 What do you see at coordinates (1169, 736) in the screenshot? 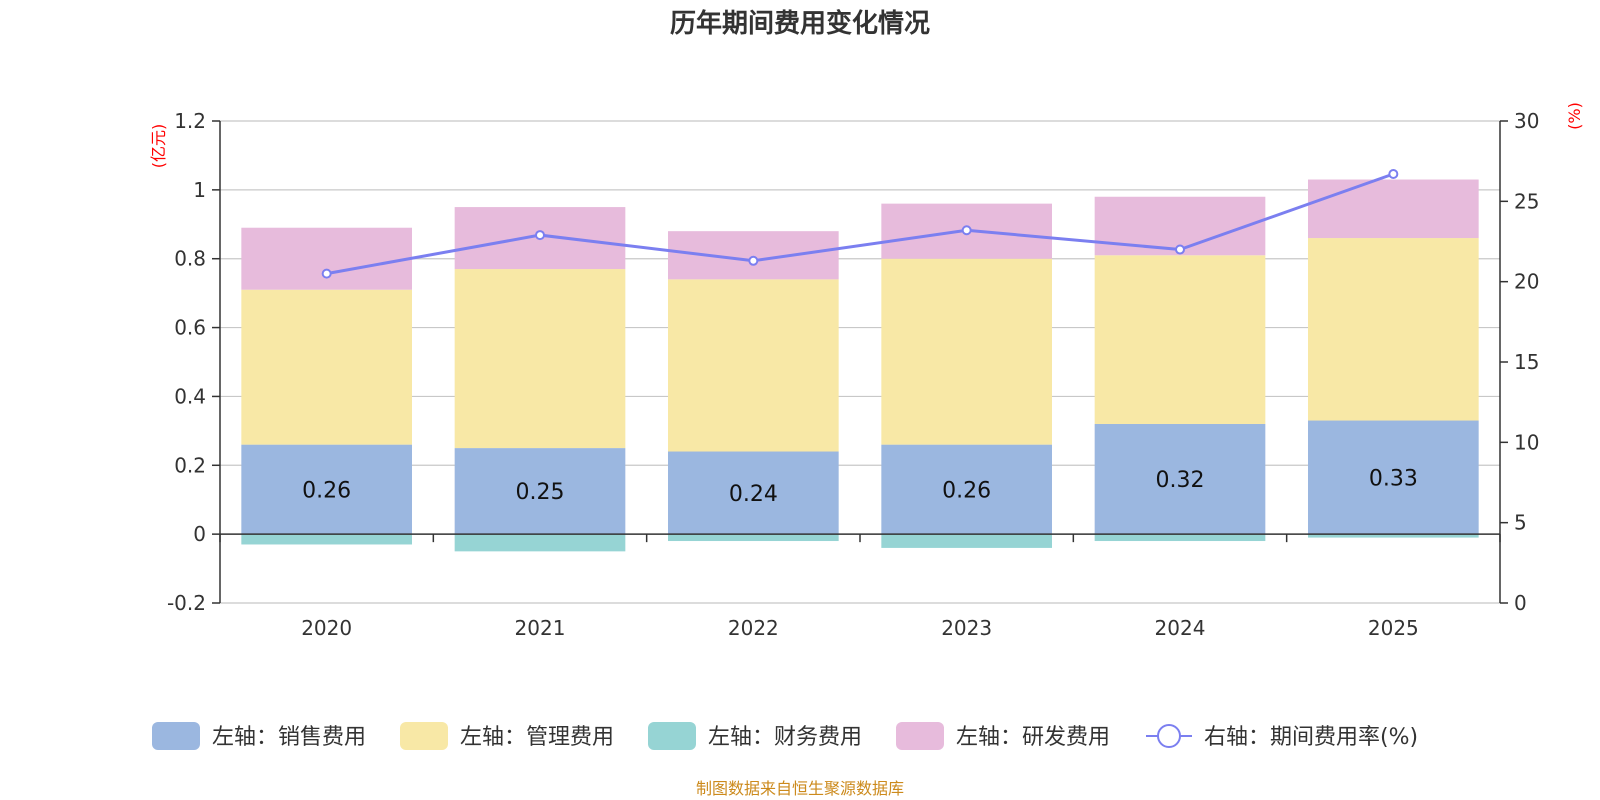
I see `legend-line-marker` at bounding box center [1169, 736].